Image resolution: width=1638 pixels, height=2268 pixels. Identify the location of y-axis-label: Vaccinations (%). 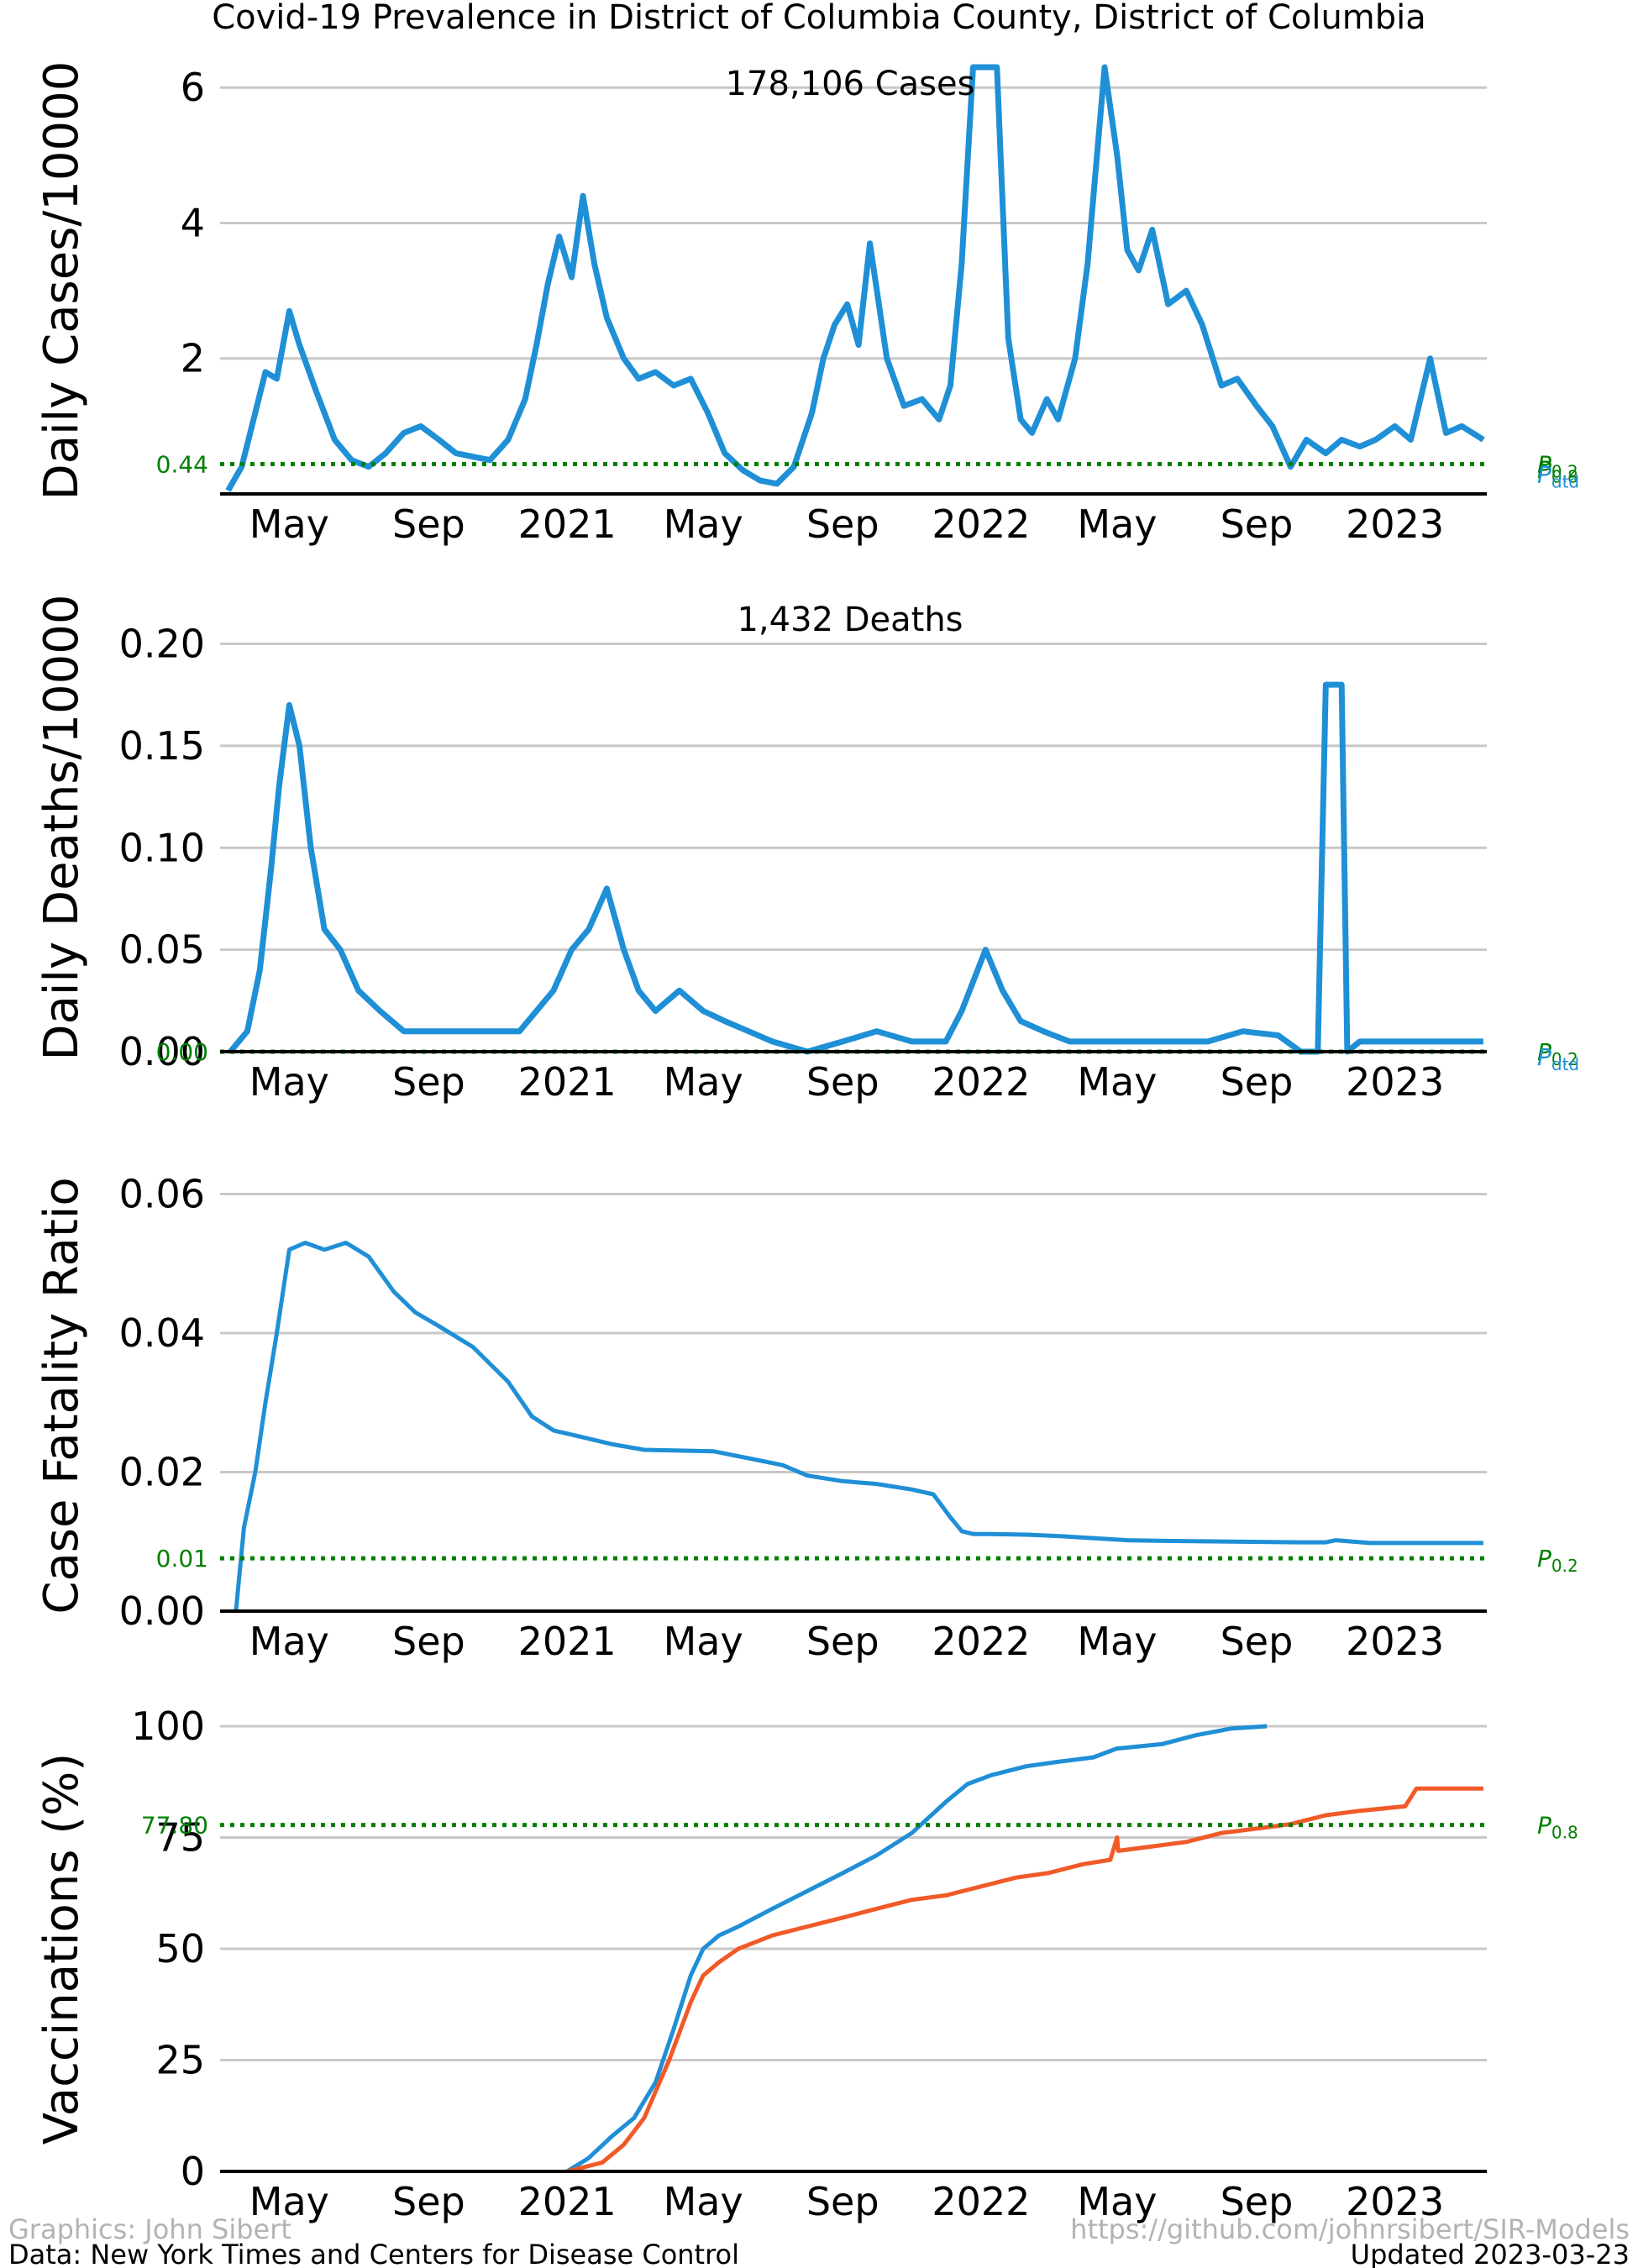
(61, 1949).